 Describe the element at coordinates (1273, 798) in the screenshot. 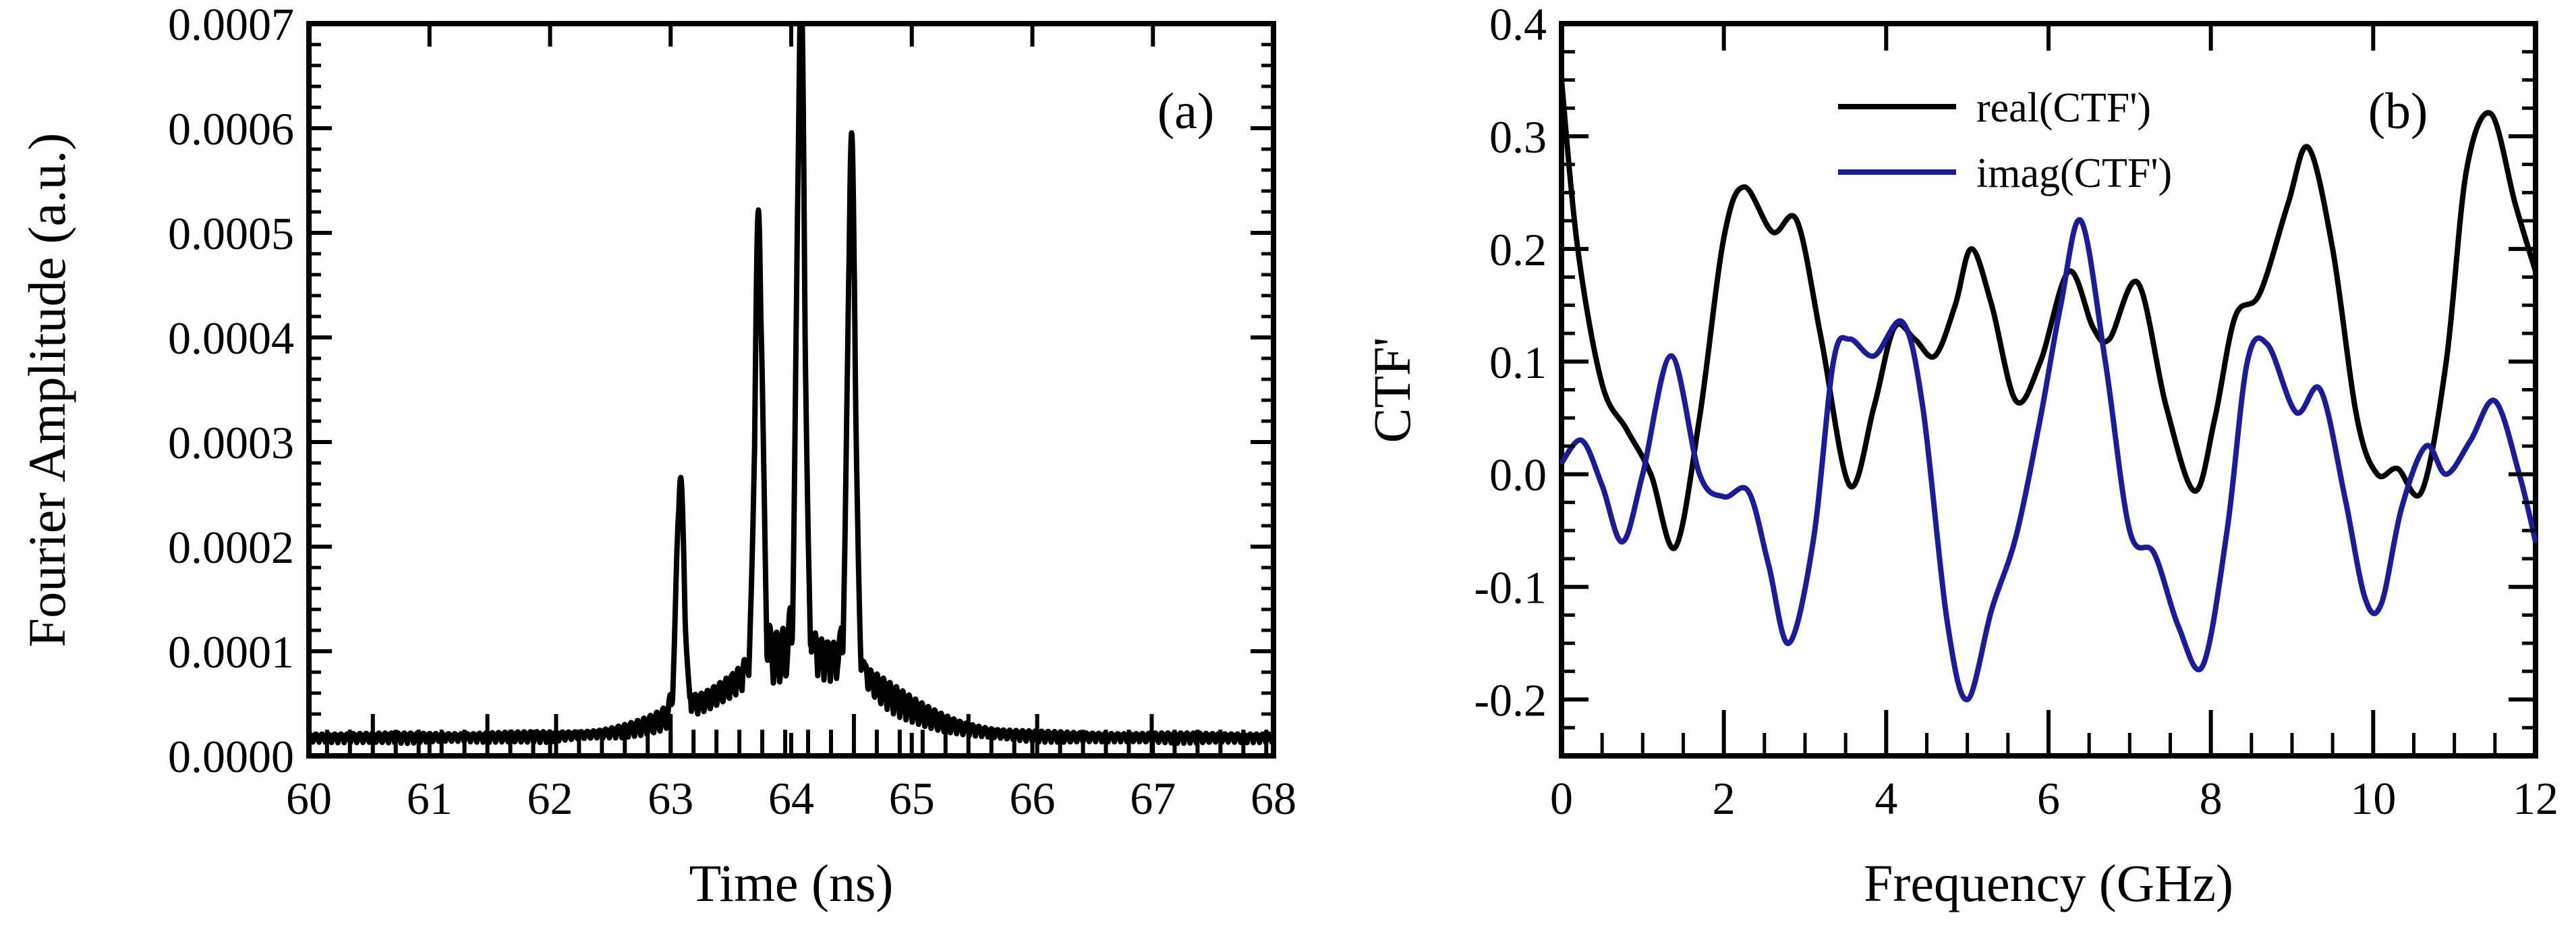

I see `panel-a-x-tick-label: 68` at that location.